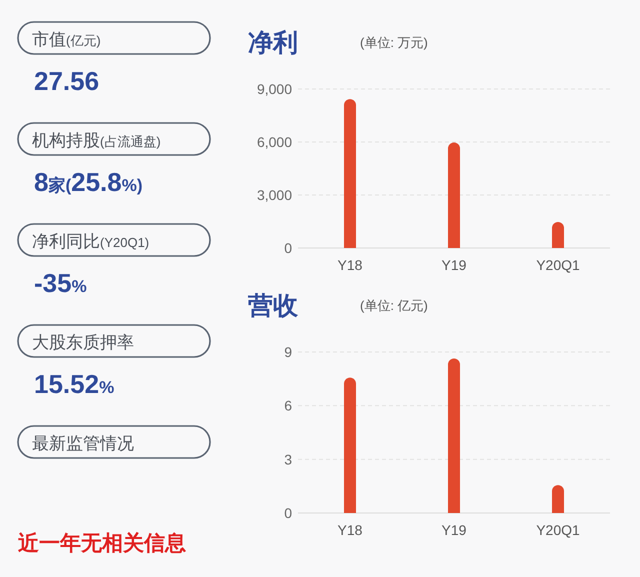  What do you see at coordinates (74, 384) in the screenshot?
I see `text: 15.52%` at bounding box center [74, 384].